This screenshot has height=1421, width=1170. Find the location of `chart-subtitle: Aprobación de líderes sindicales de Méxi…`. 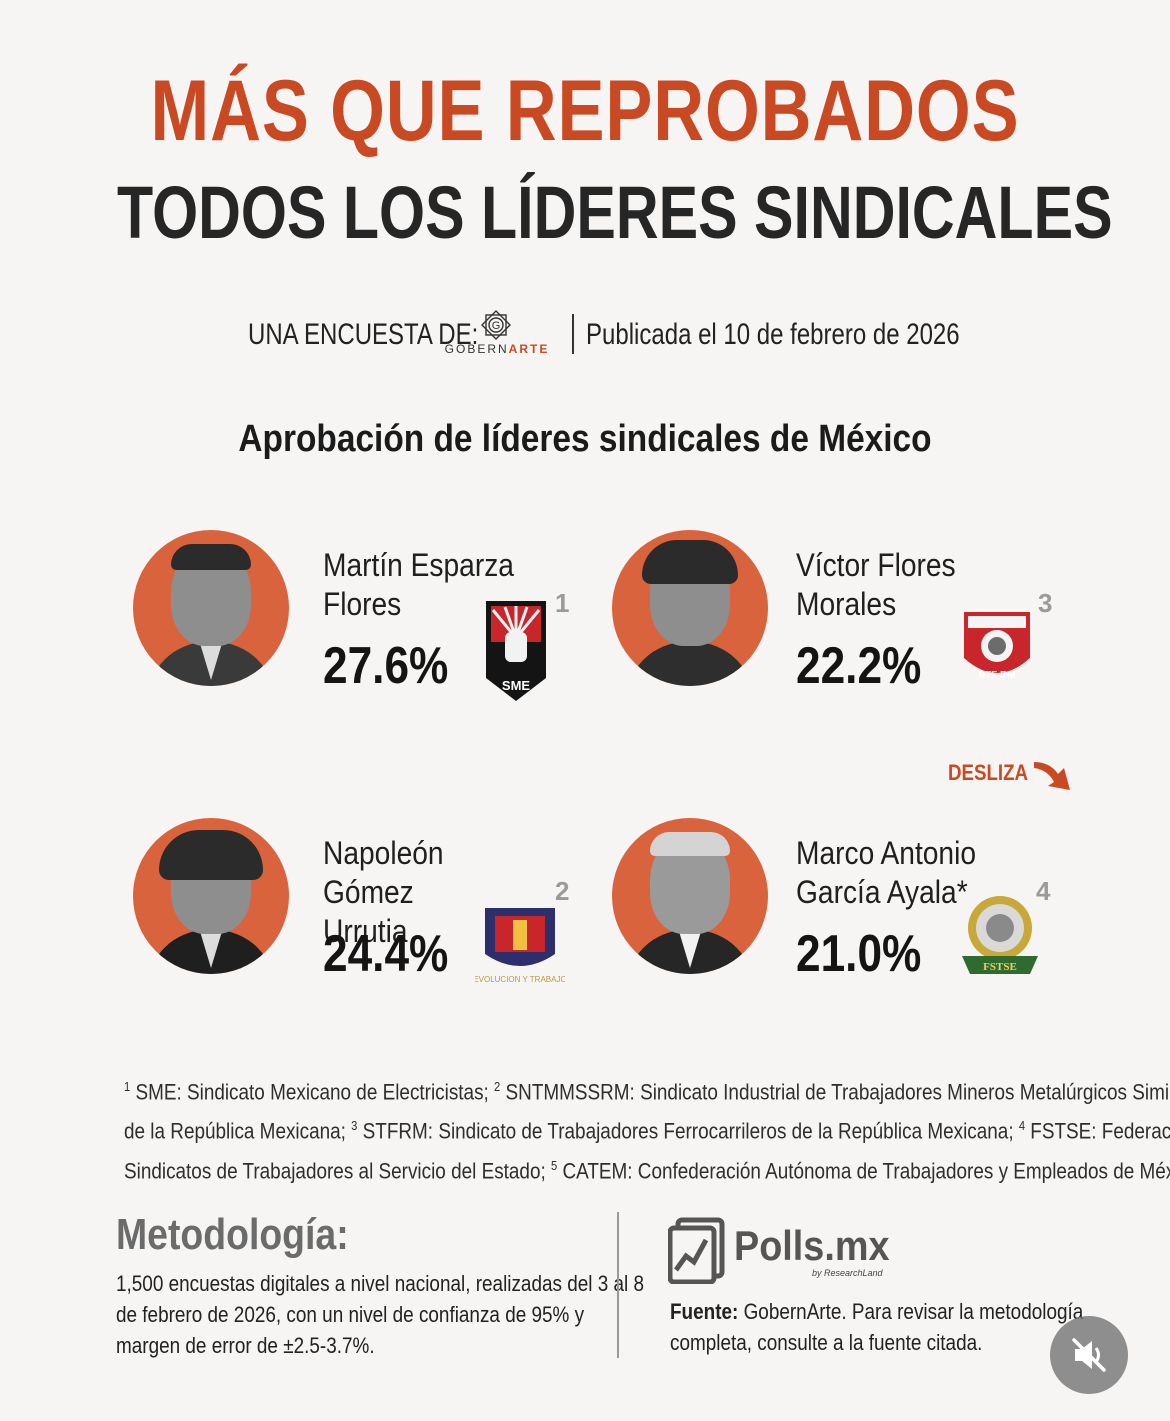

chart-subtitle: Aprobación de líderes sindicales de Méxi… is located at coordinates (585, 439).